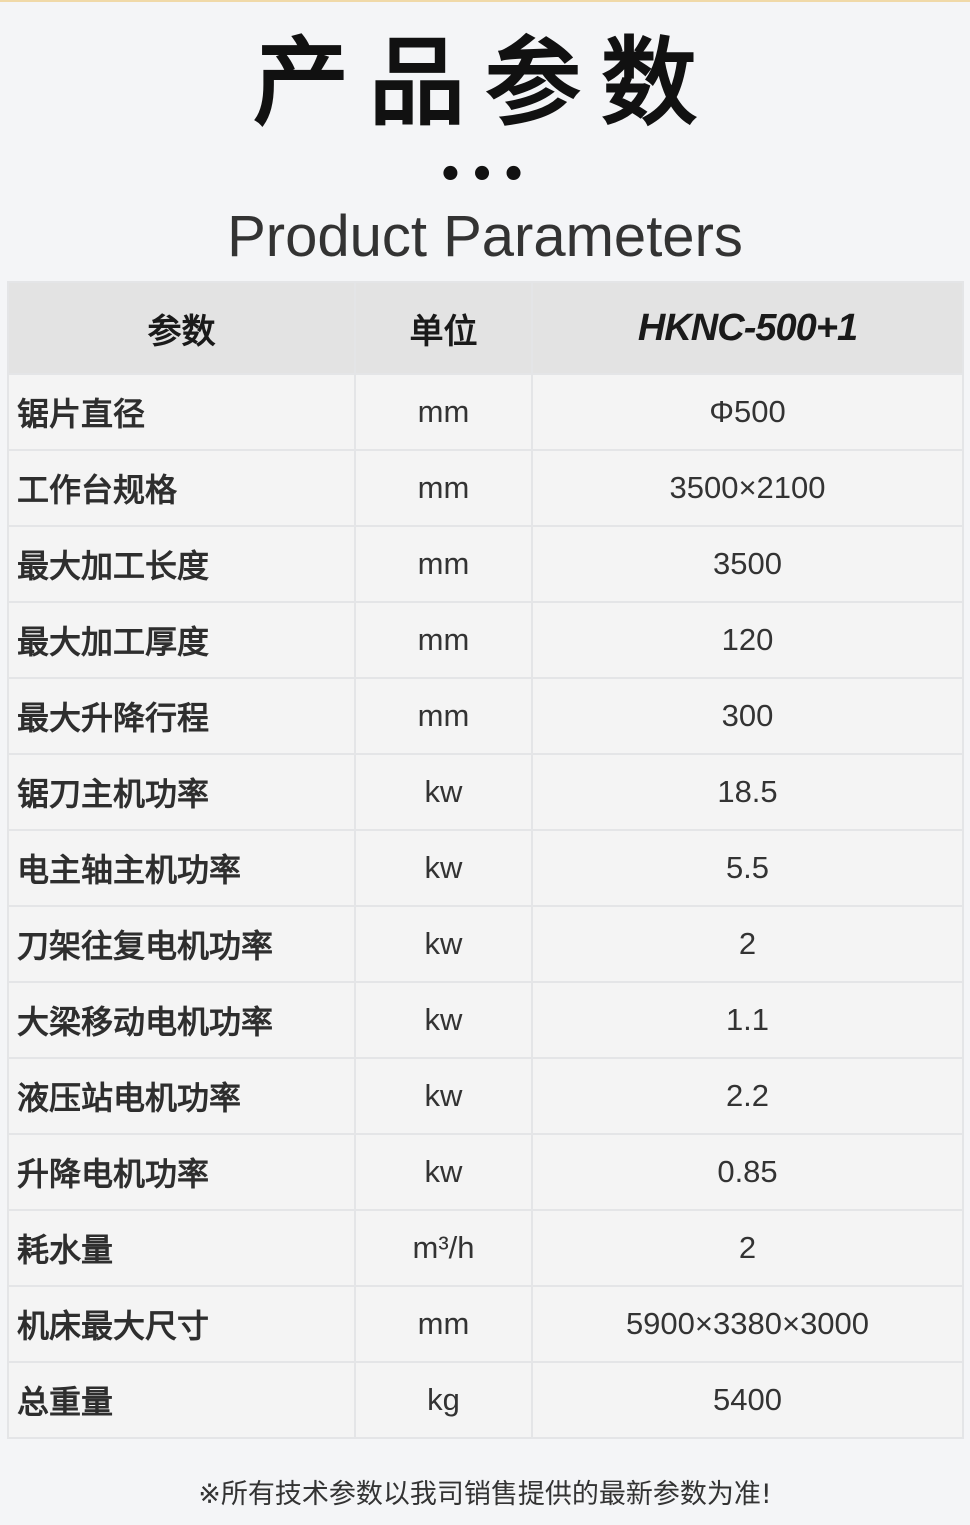 This screenshot has width=970, height=1525. Describe the element at coordinates (181, 1096) in the screenshot. I see `parameter-name: 液压站电机功率` at that location.